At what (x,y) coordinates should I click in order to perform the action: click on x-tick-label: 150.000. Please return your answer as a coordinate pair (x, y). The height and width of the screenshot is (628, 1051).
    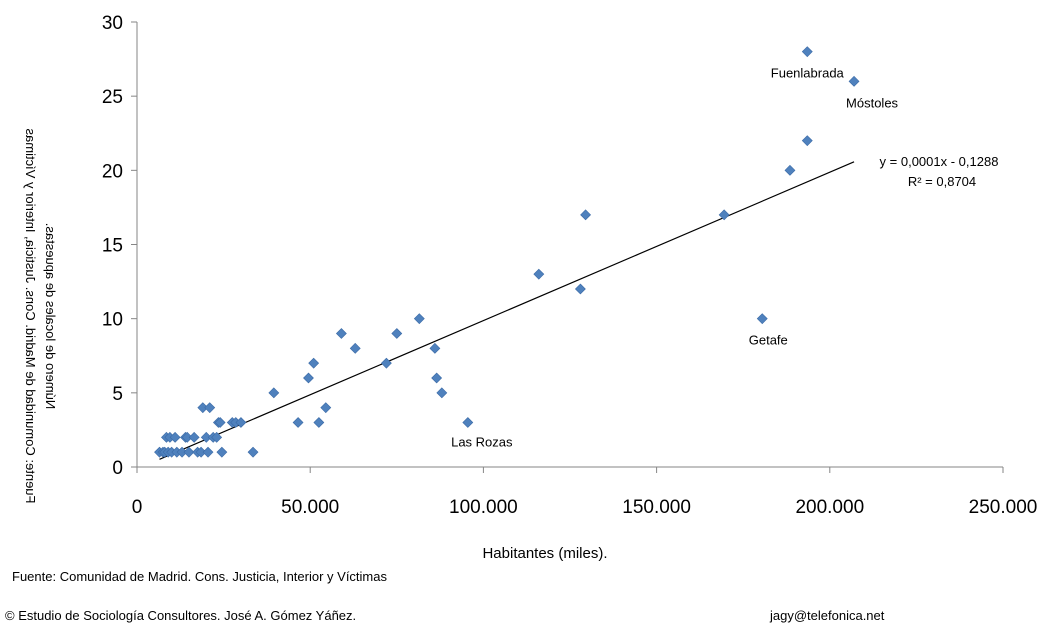
    Looking at the image, I should click on (656, 507).